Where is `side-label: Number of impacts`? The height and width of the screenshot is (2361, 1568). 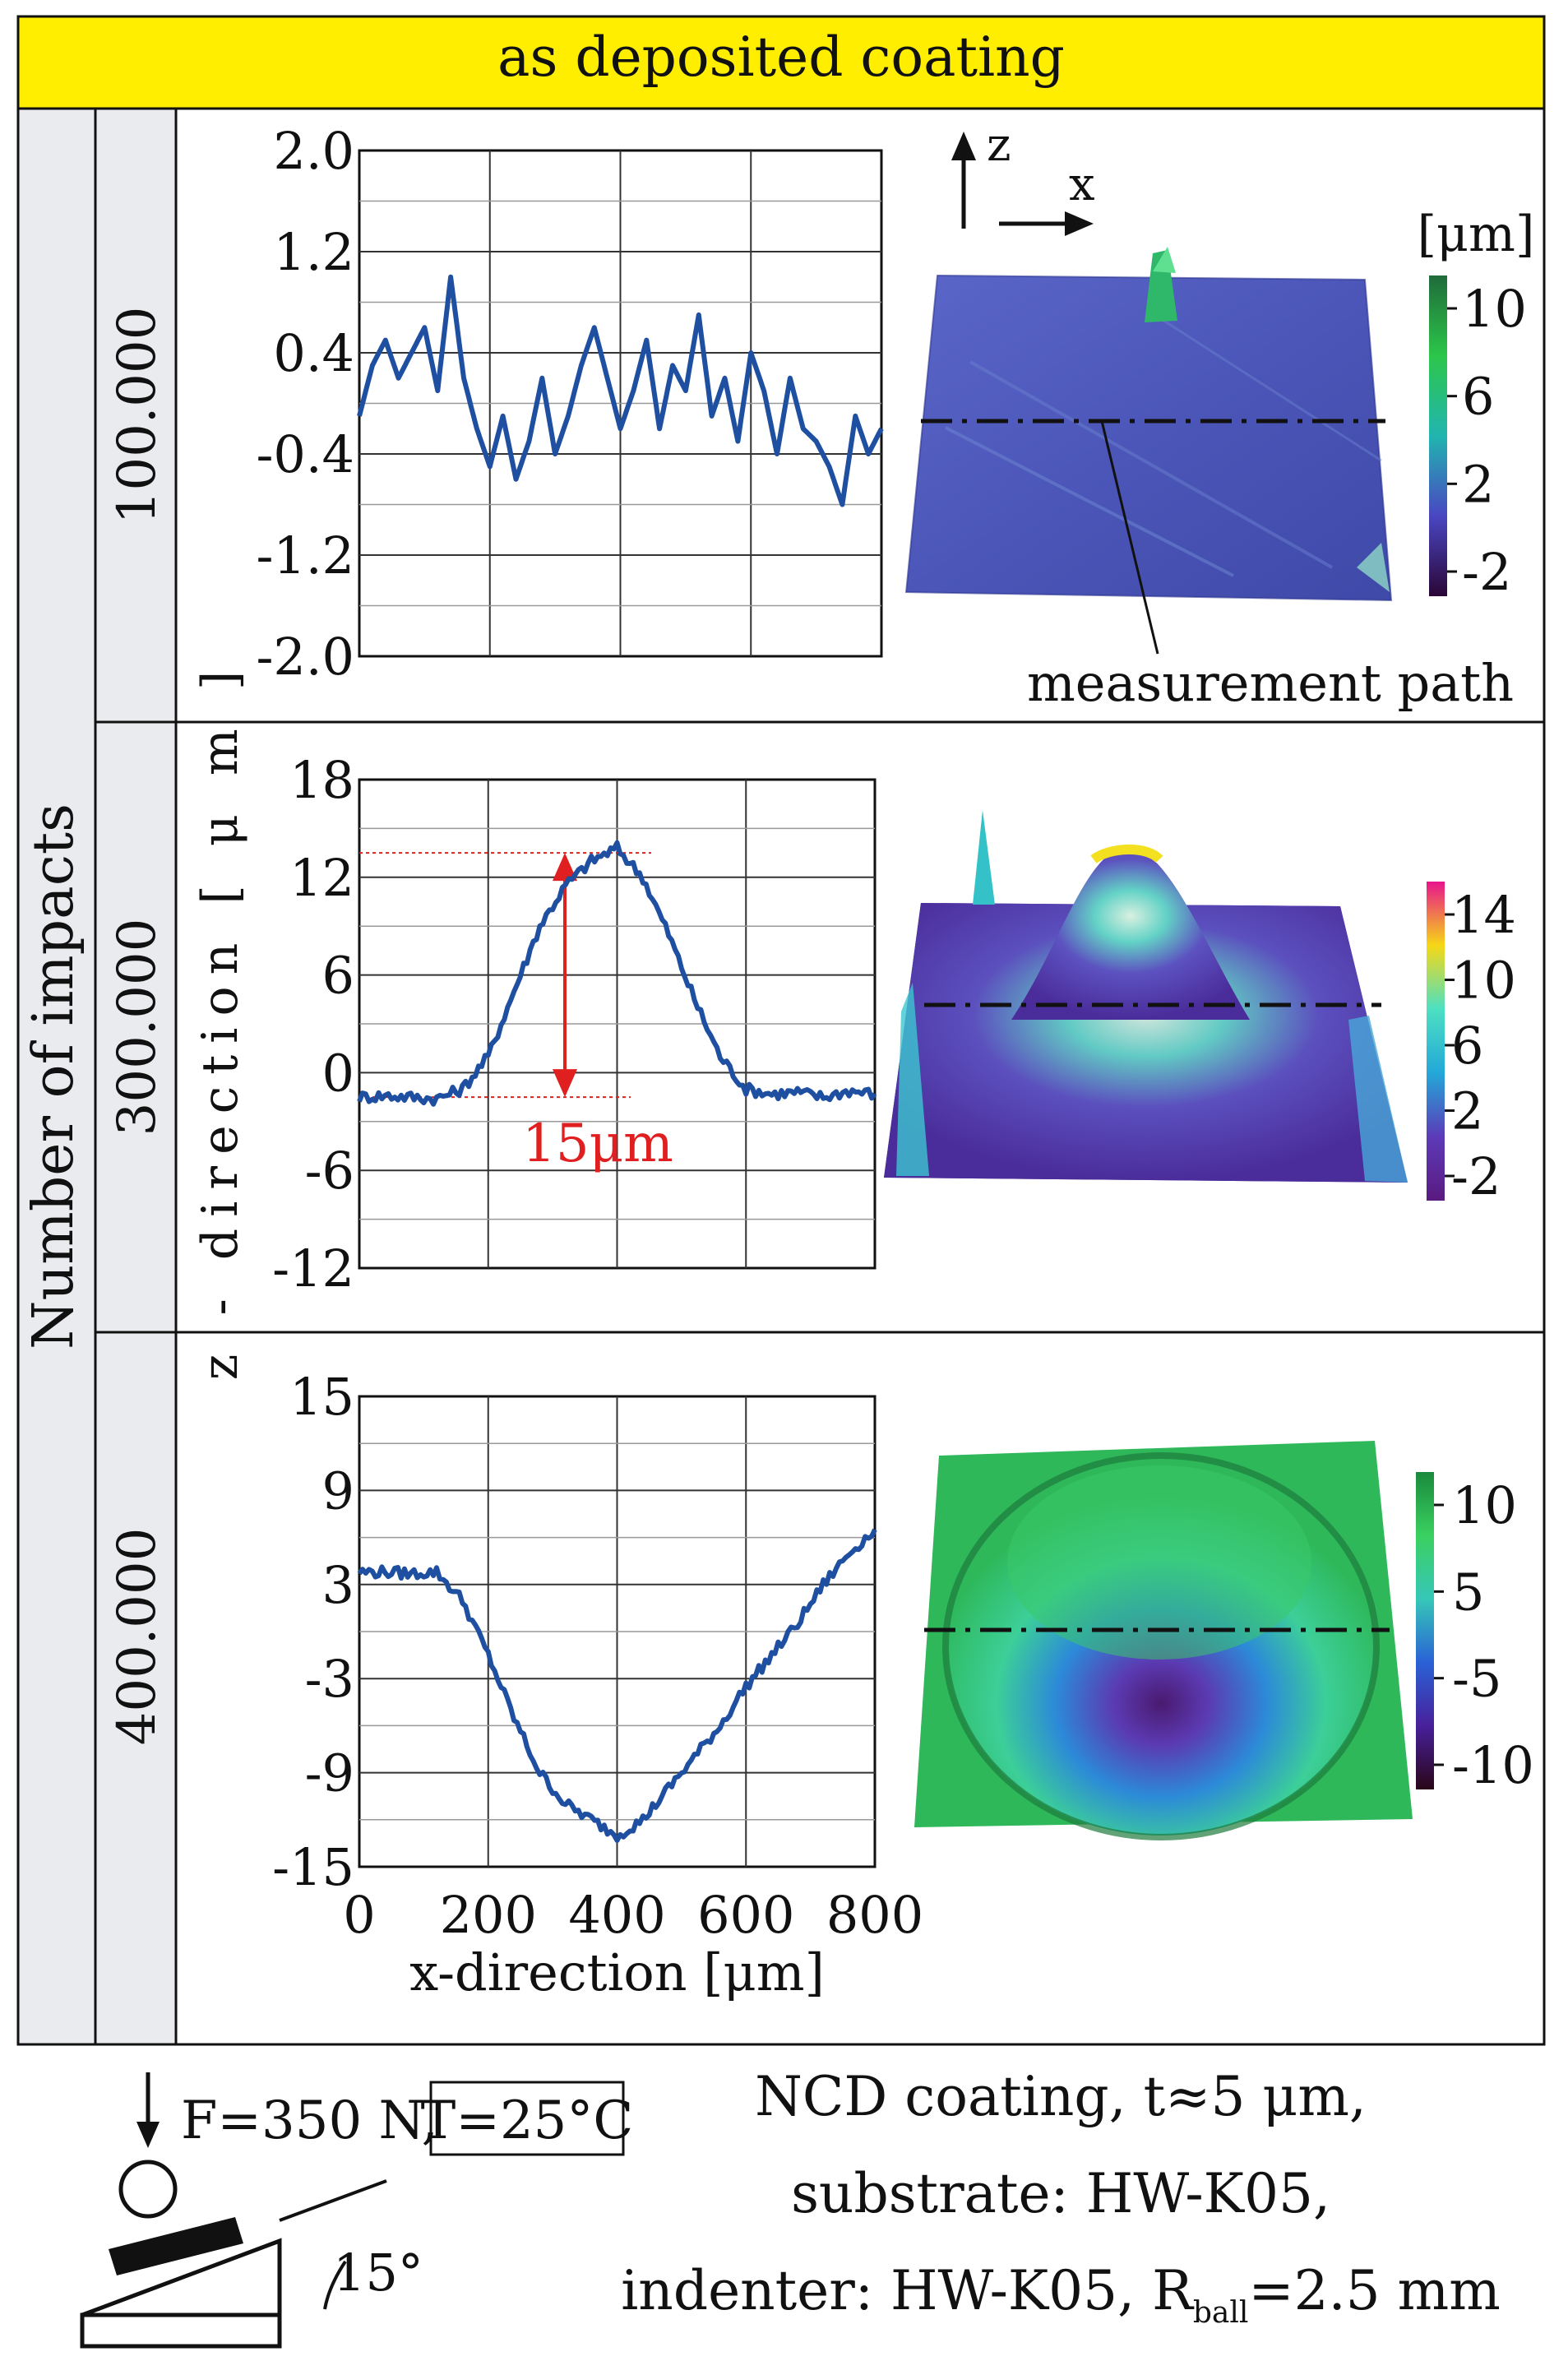 side-label: Number of impacts is located at coordinates (53, 1076).